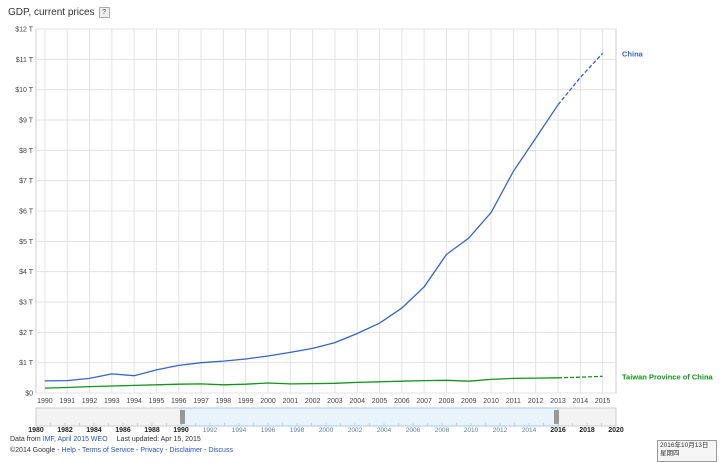  I want to click on y-tick-label: $4 T, so click(26, 272).